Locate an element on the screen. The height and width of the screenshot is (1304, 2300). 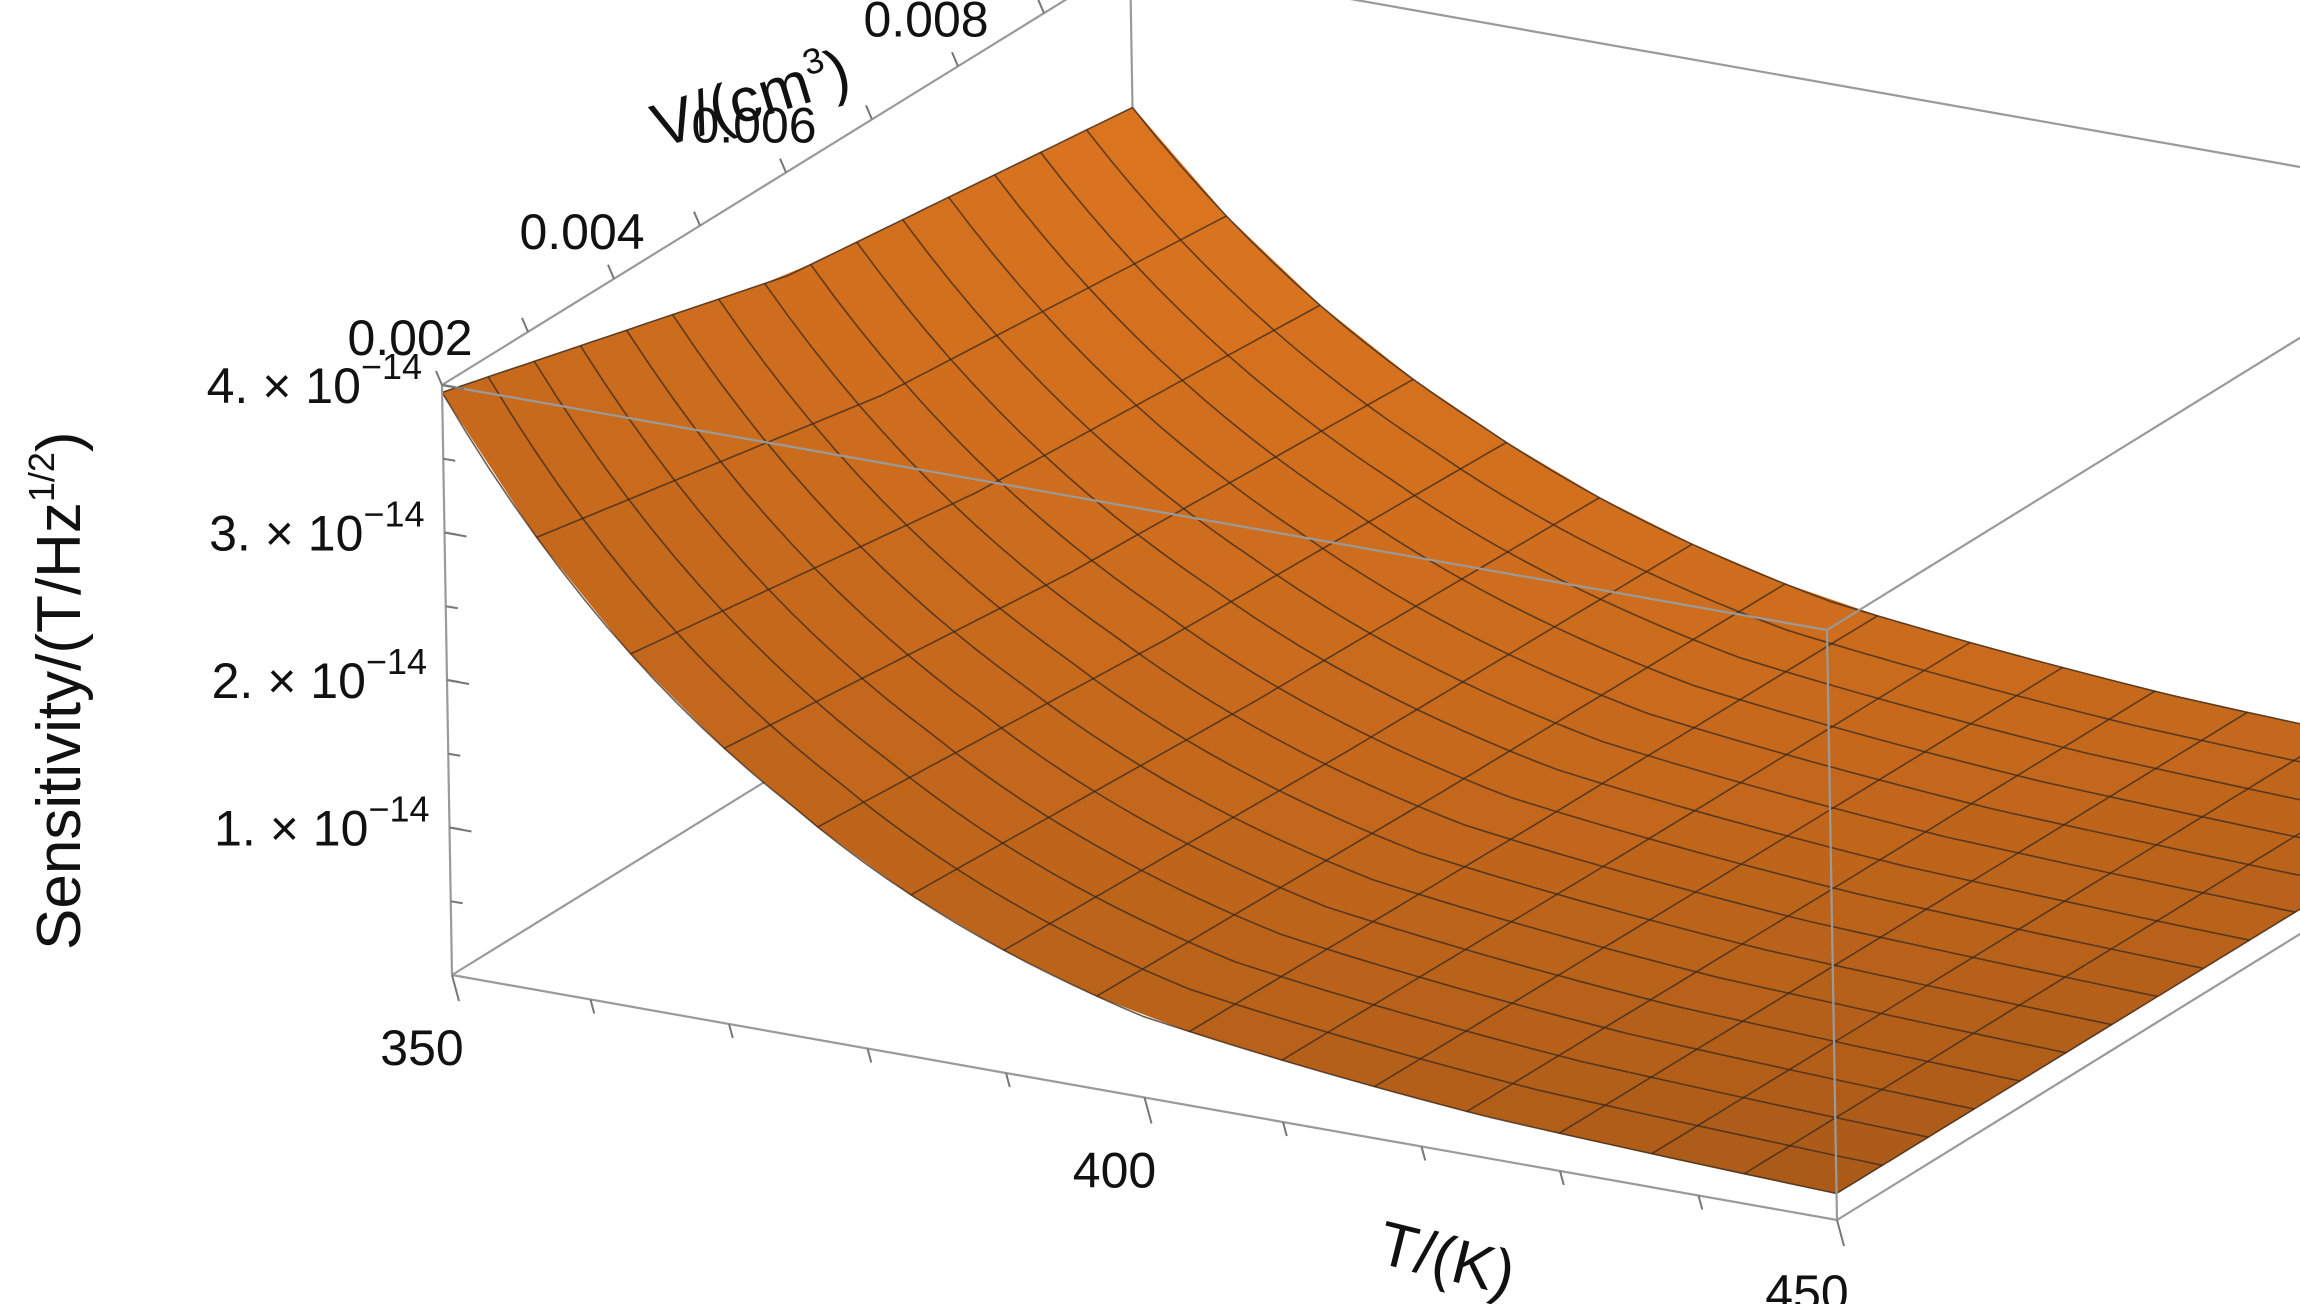
x-tick-label: 350 is located at coordinates (421, 1048).